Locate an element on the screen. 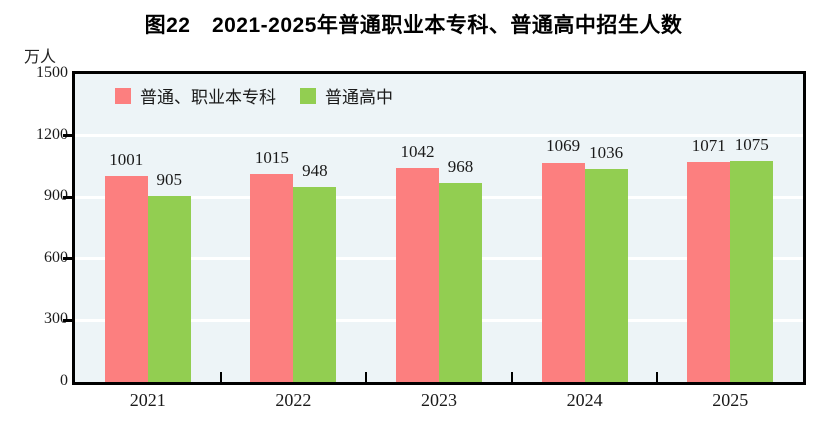  value-label-highschool-2025: 1075 is located at coordinates (751, 145).